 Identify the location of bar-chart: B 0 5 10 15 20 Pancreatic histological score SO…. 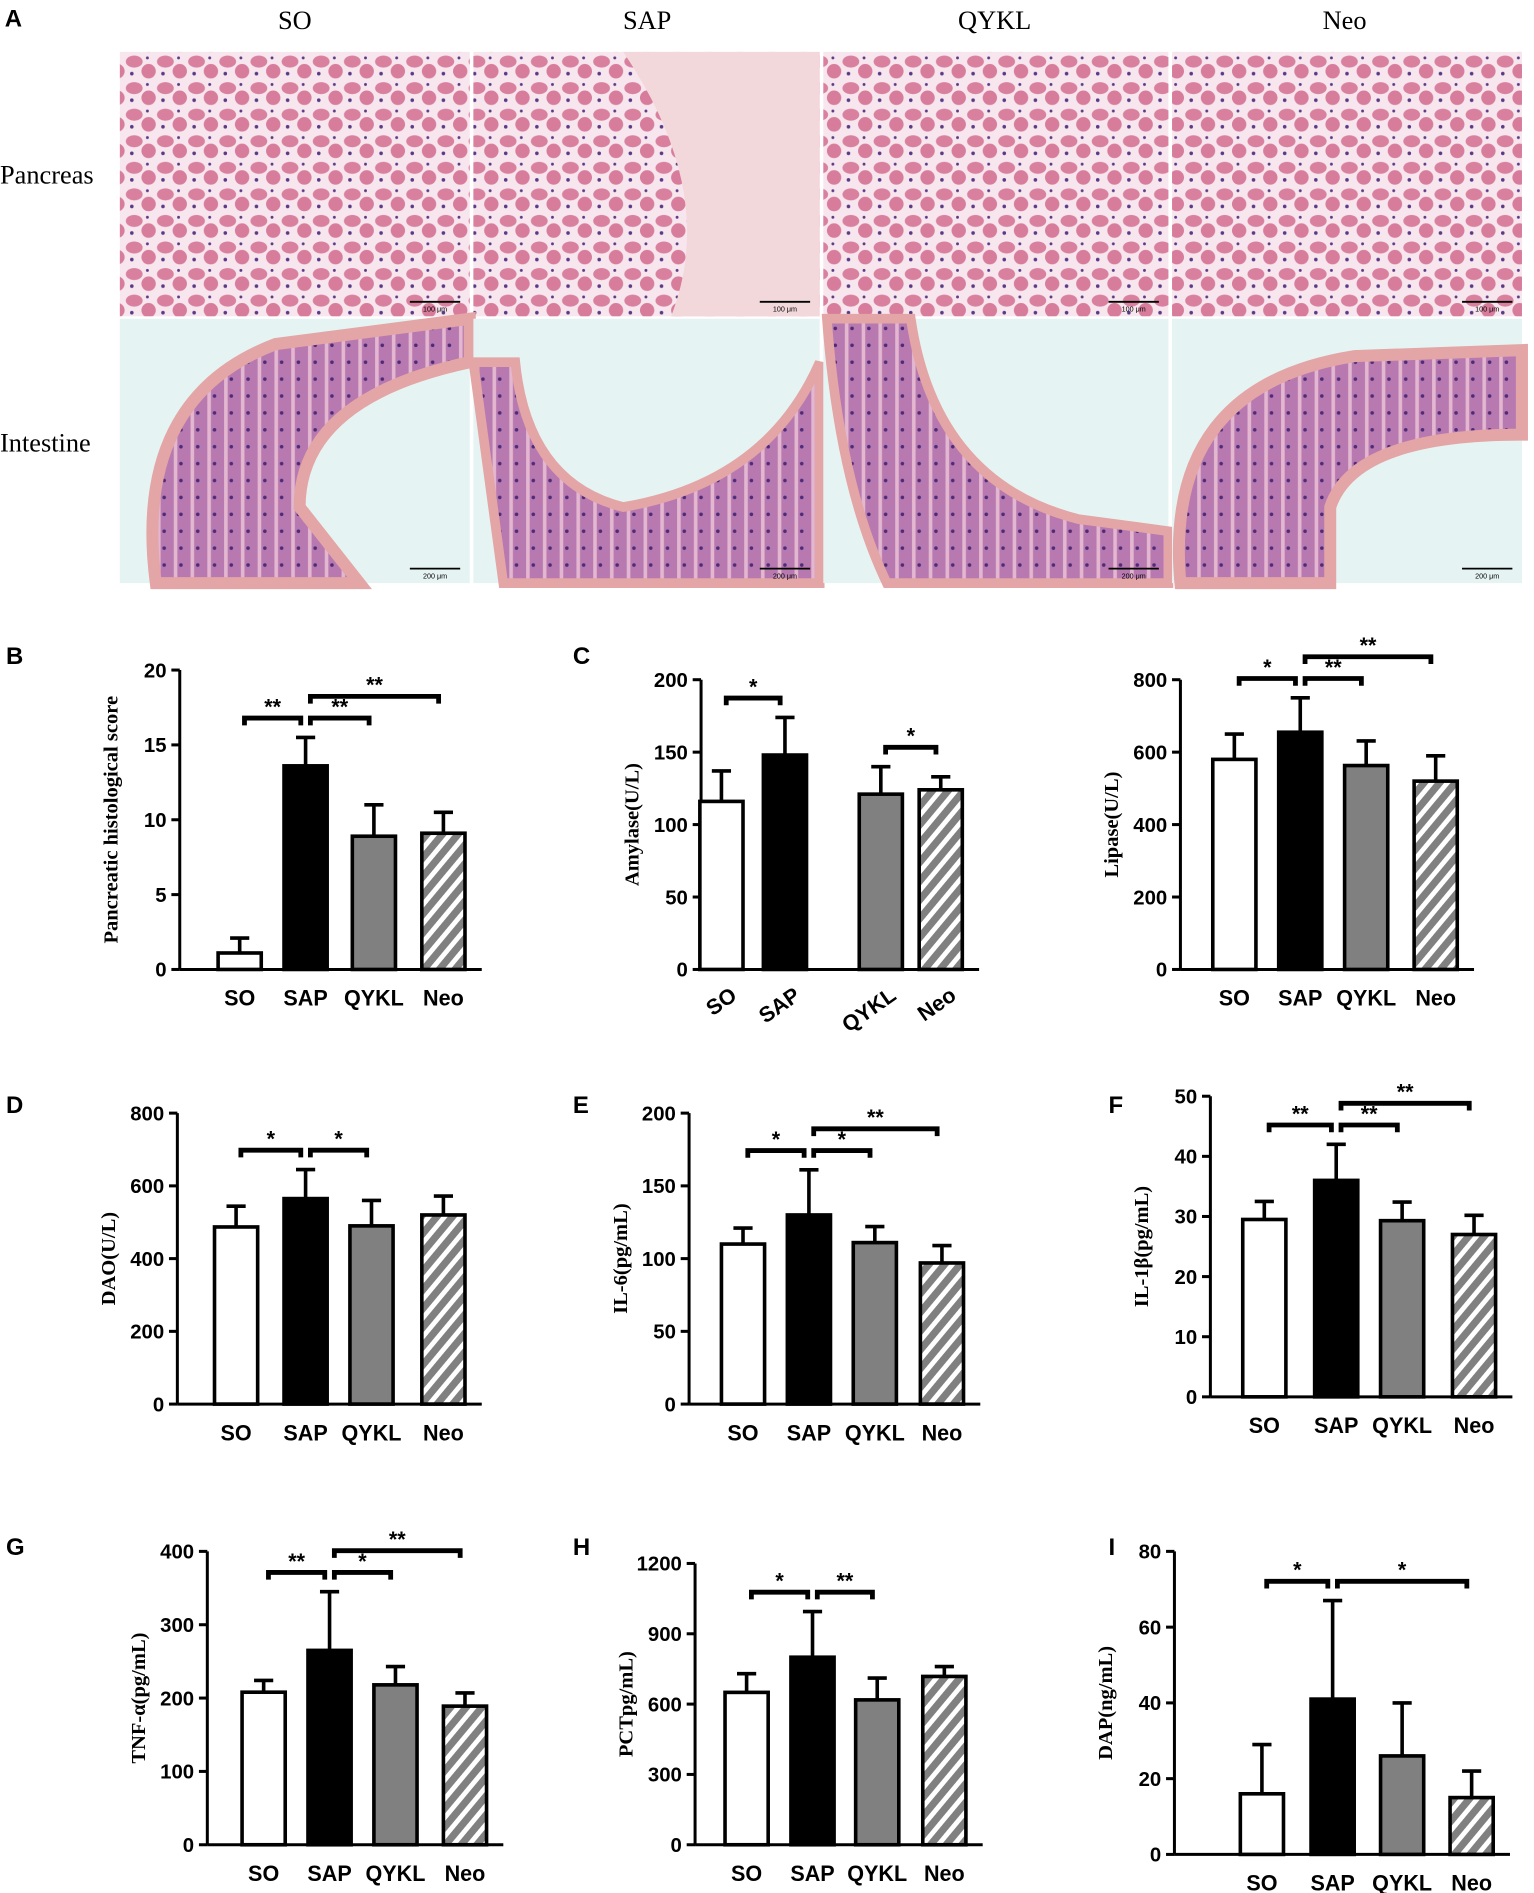
(244, 827).